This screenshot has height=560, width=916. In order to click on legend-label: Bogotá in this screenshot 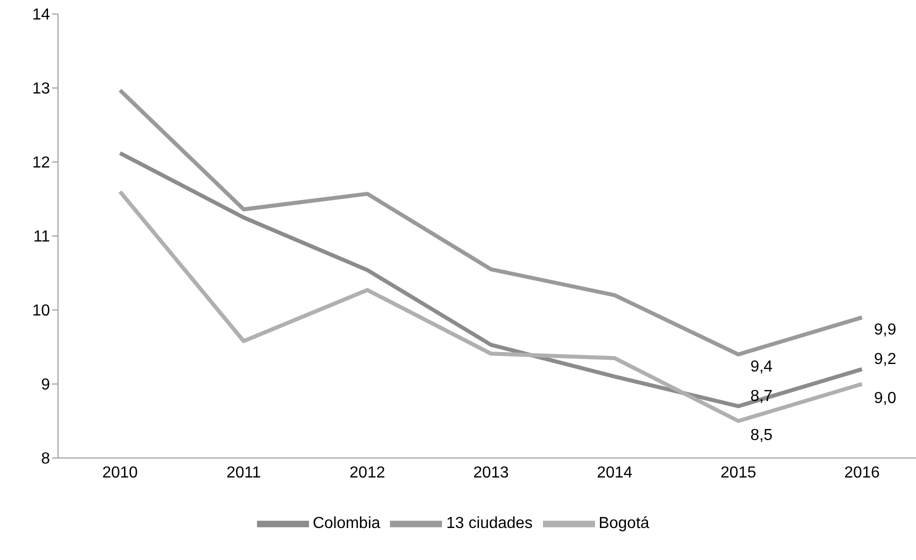, I will do `click(624, 523)`.